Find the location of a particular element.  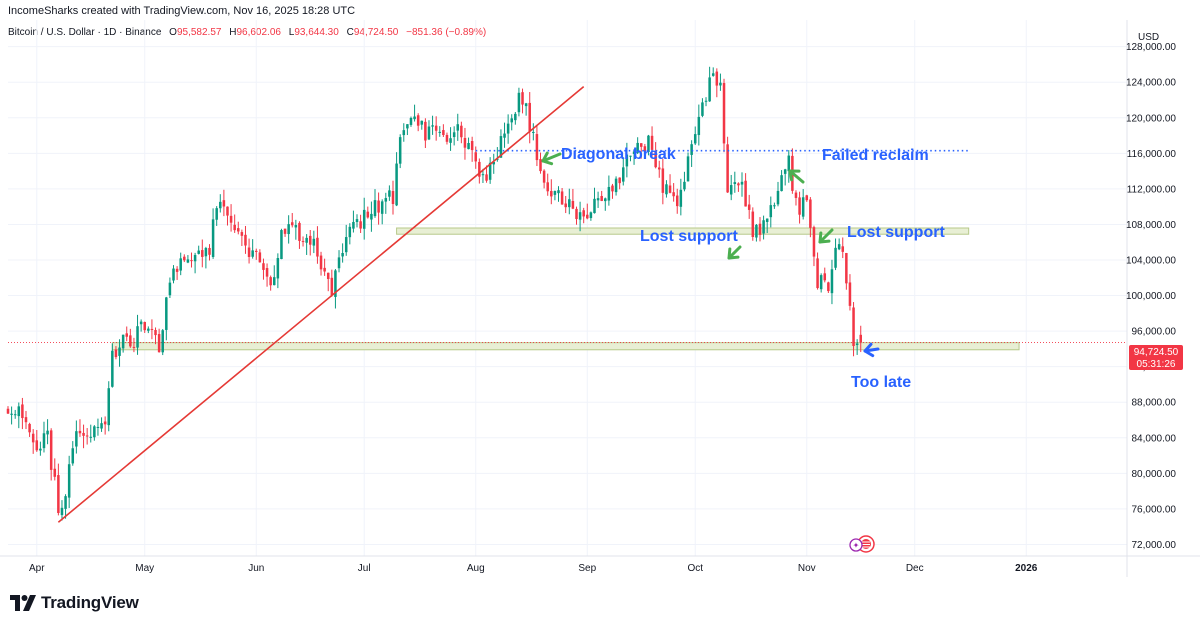

event-flag-icon: ✦ is located at coordinates (862, 544).